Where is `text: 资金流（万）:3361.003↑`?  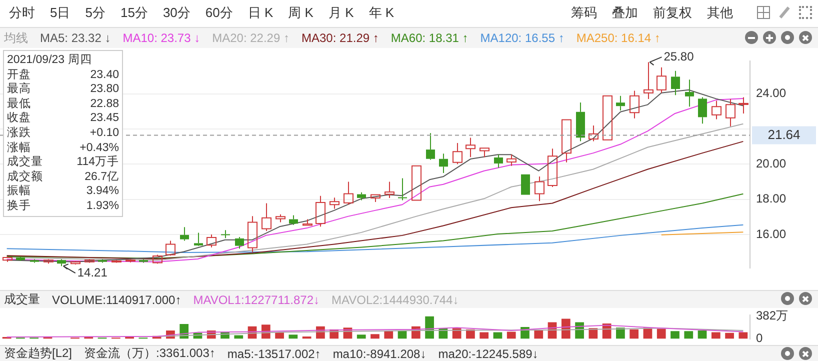
text: 资金流（万）:3361.003↑ is located at coordinates (150, 353).